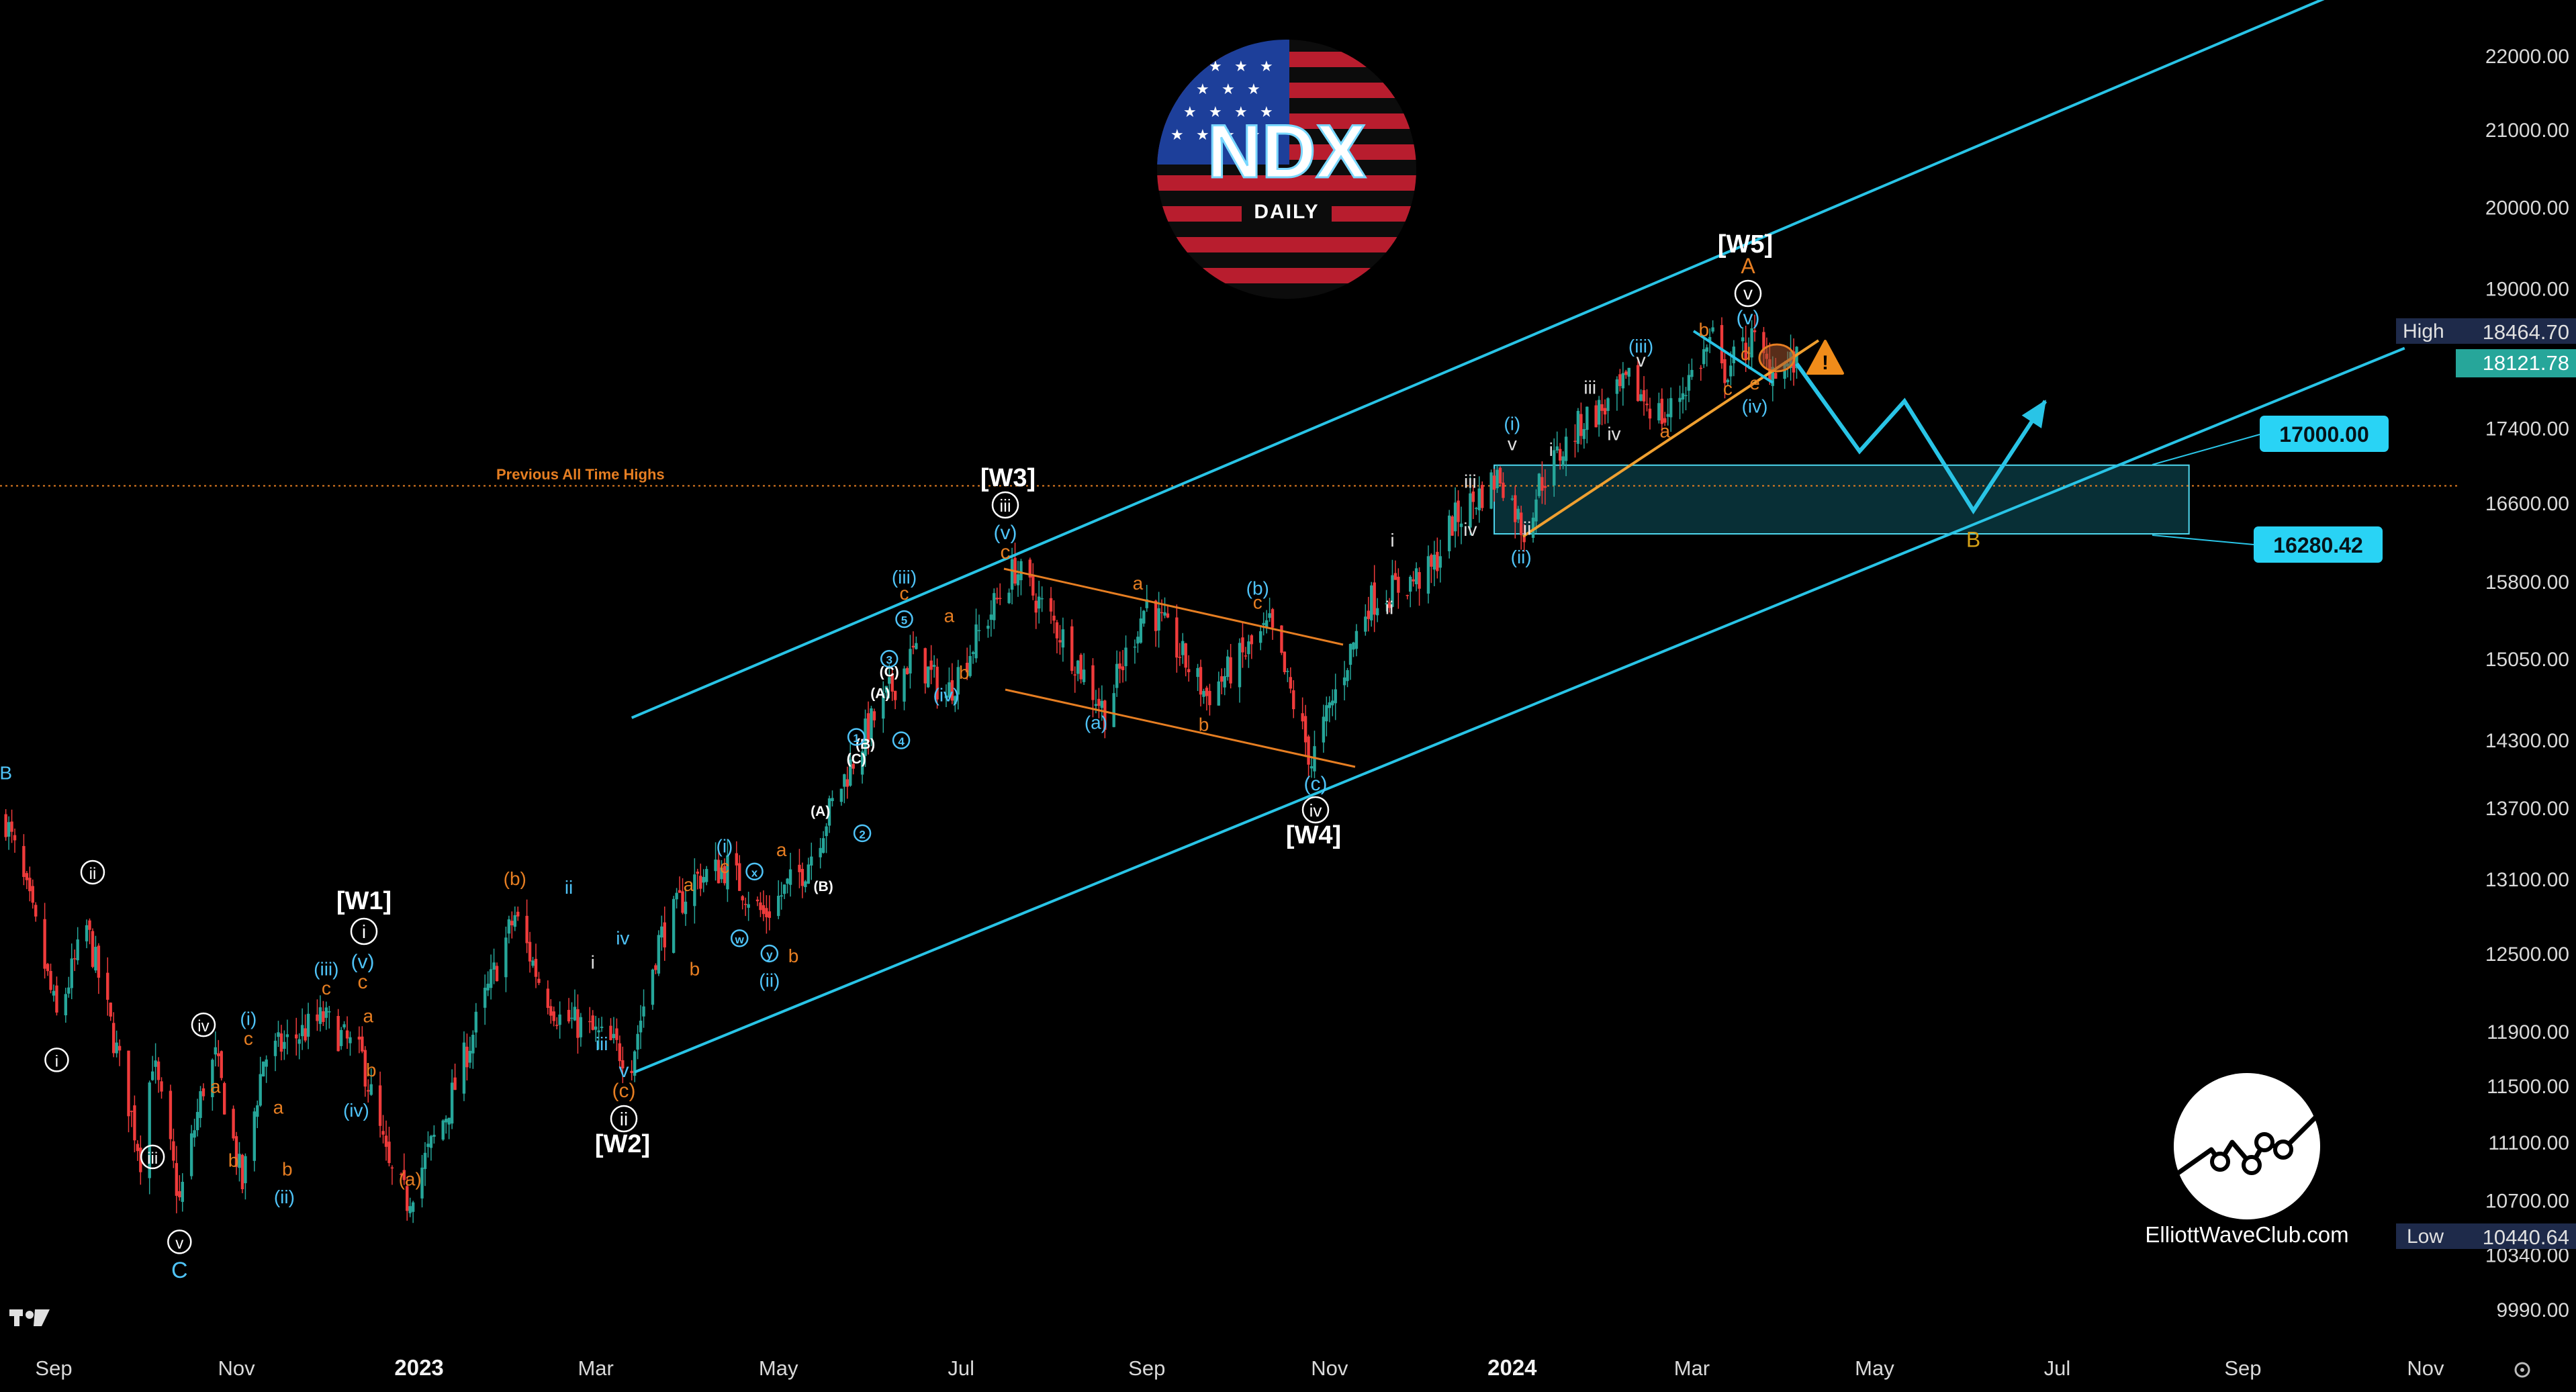 The width and height of the screenshot is (2576, 1392). What do you see at coordinates (1825, 357) in the screenshot?
I see `warning-icon: !` at bounding box center [1825, 357].